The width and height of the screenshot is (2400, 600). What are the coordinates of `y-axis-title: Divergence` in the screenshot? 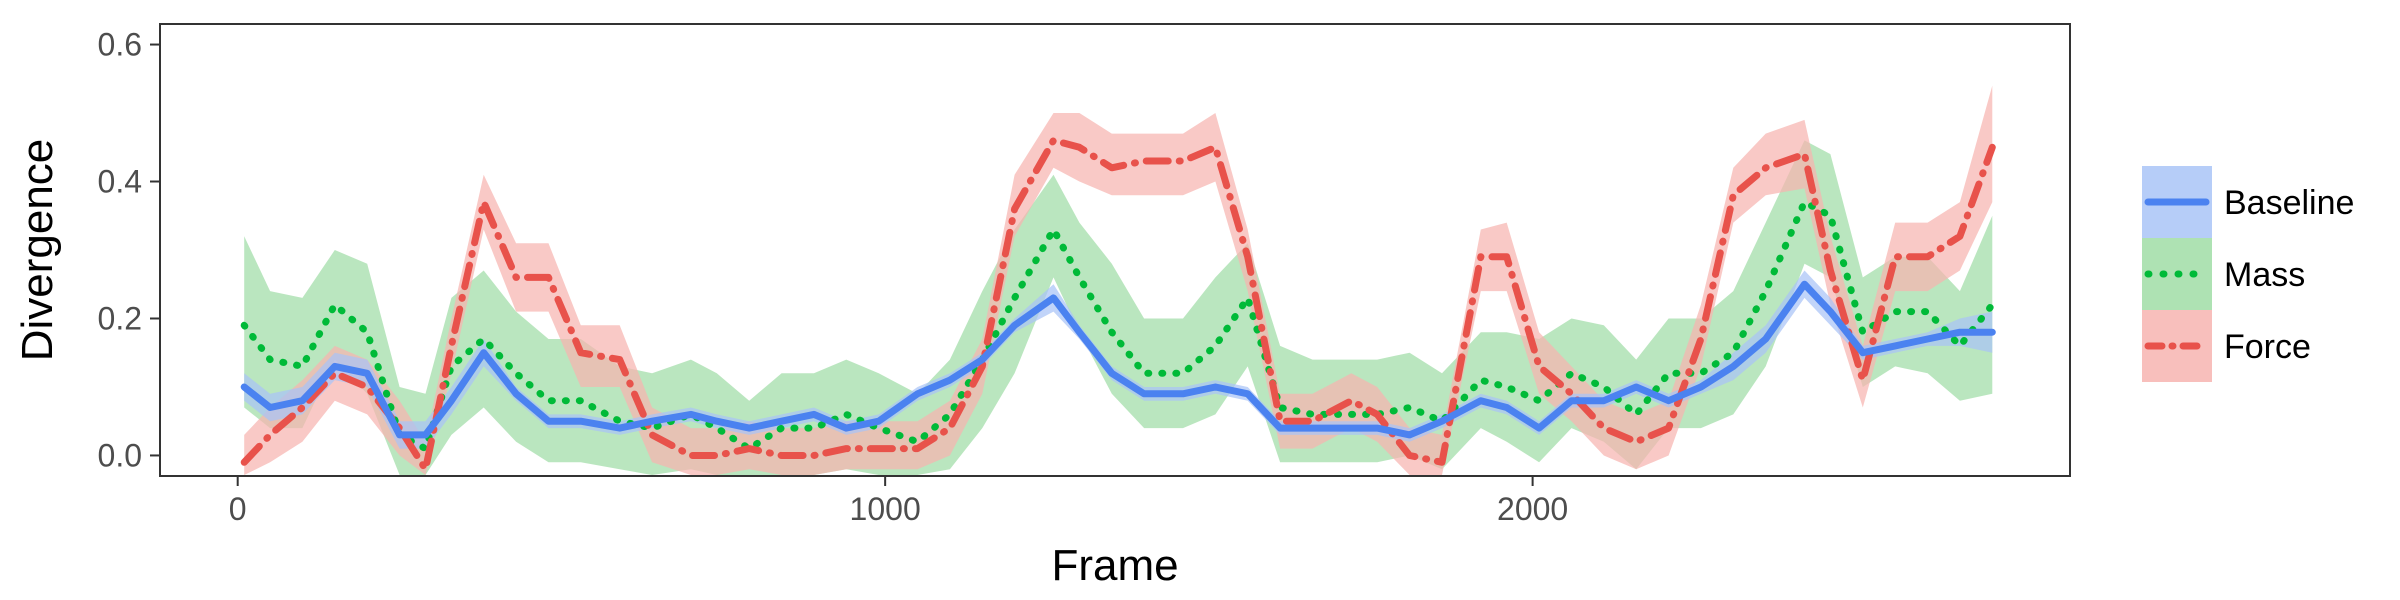 It's located at (37, 250).